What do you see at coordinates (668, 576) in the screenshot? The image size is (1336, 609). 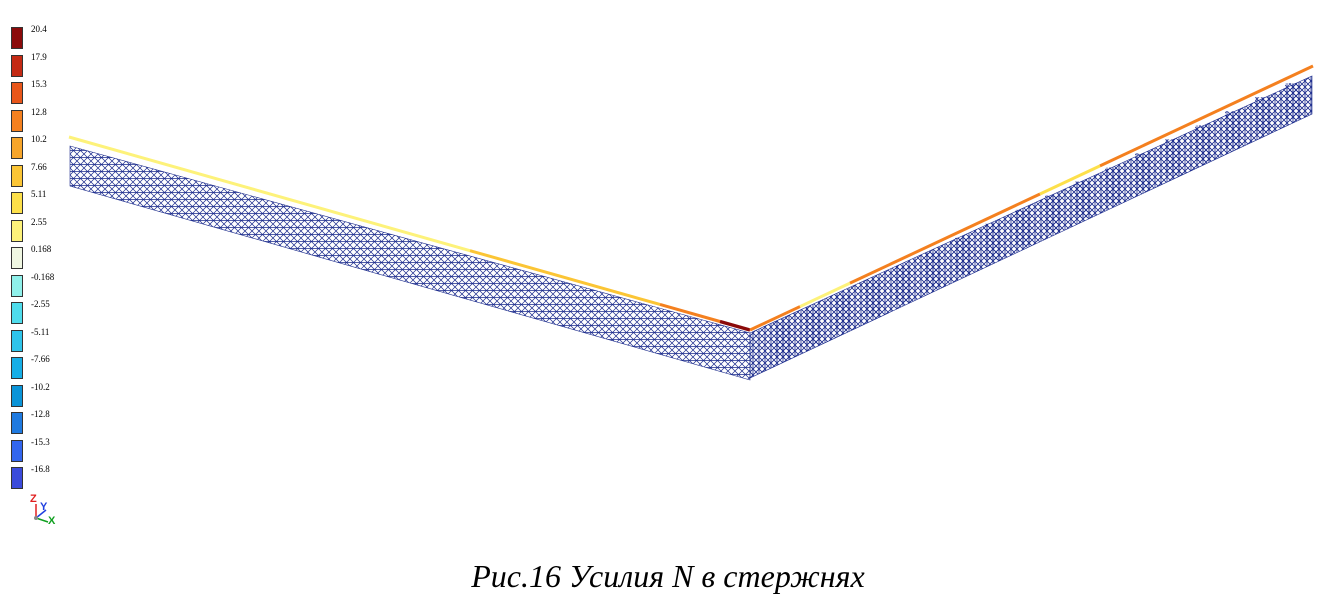 I see `figure-caption: Рис.16 Усилия N в стержнях` at bounding box center [668, 576].